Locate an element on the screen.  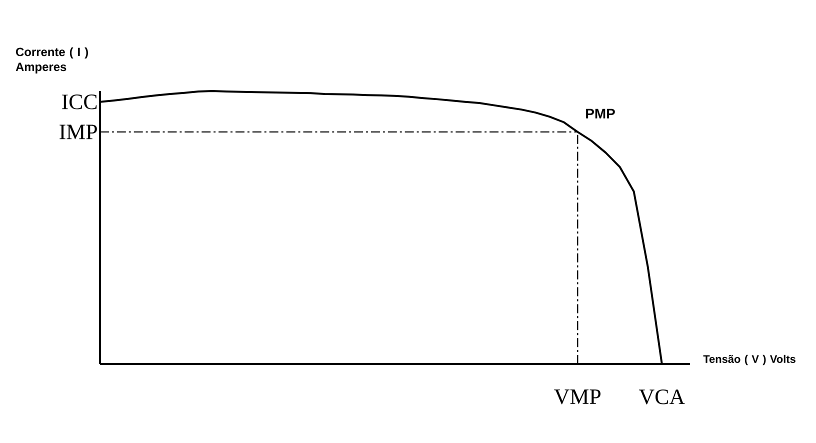
y-axis-title: Corrente ( I ) Amperes is located at coordinates (52, 60).